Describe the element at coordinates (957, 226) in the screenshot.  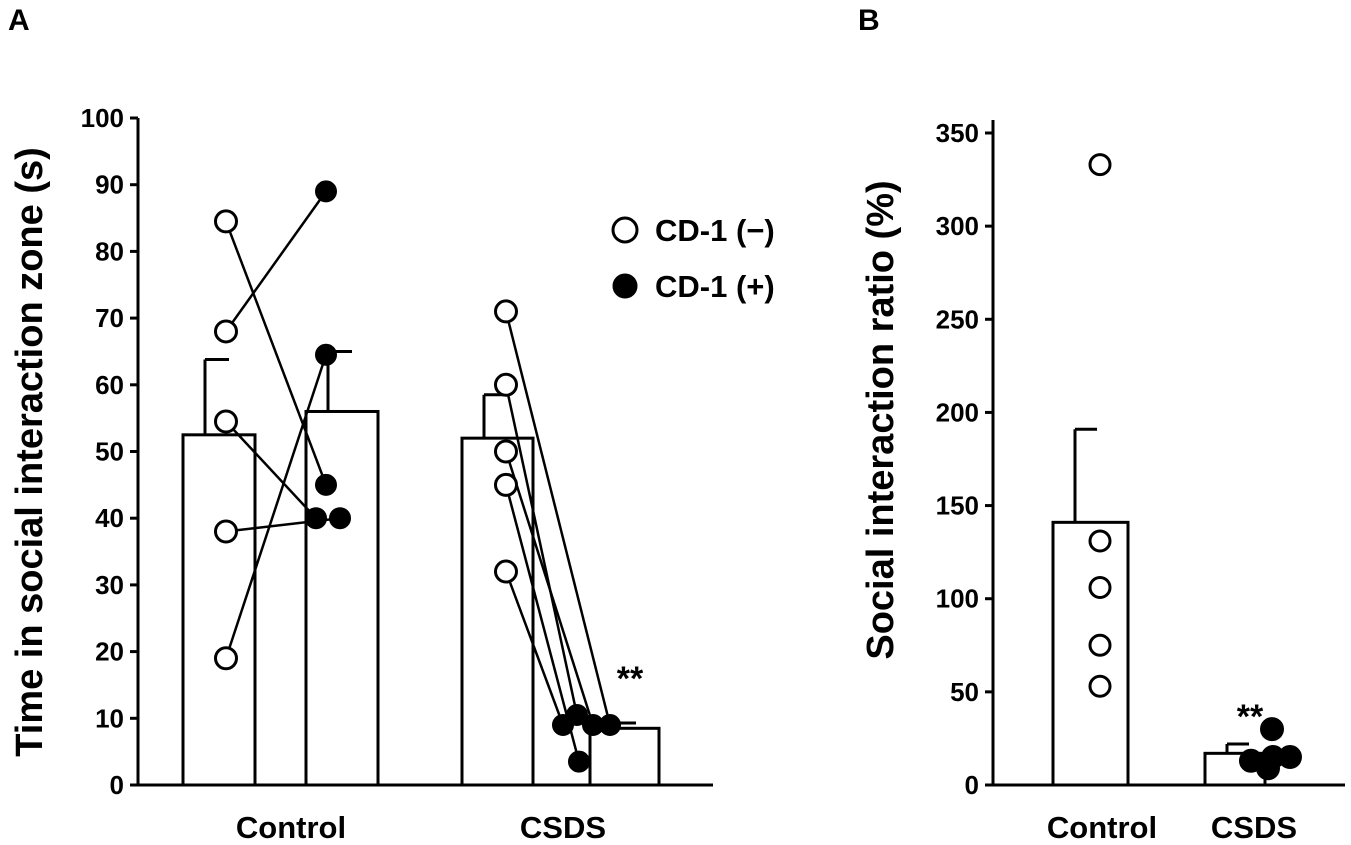
I see `panel-b-y-tick-label: 300` at that location.